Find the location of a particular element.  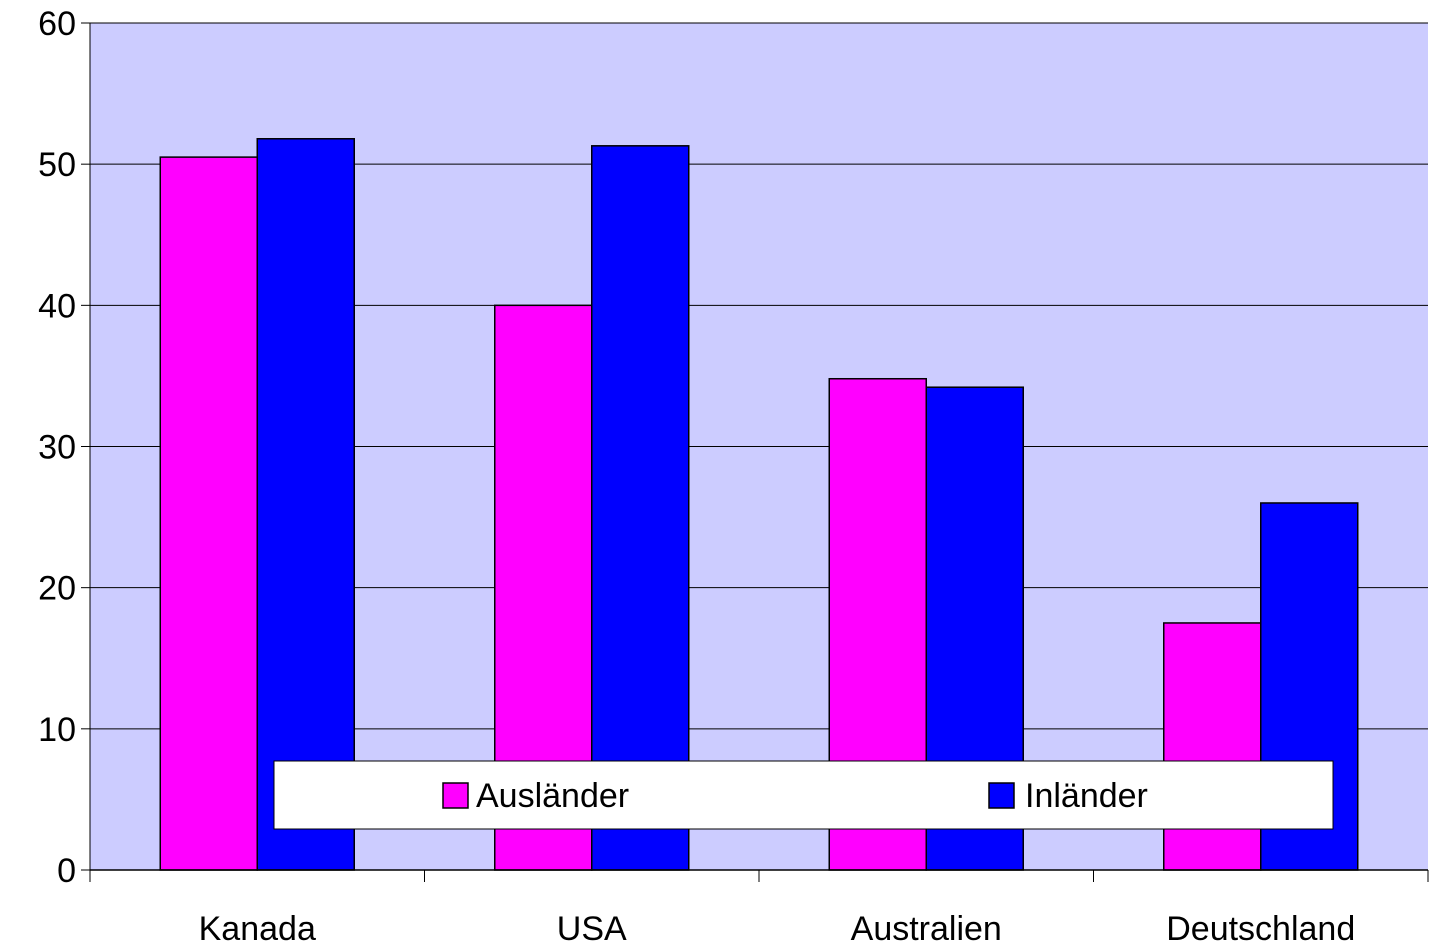

y-tick-label: 0 is located at coordinates (66, 871).